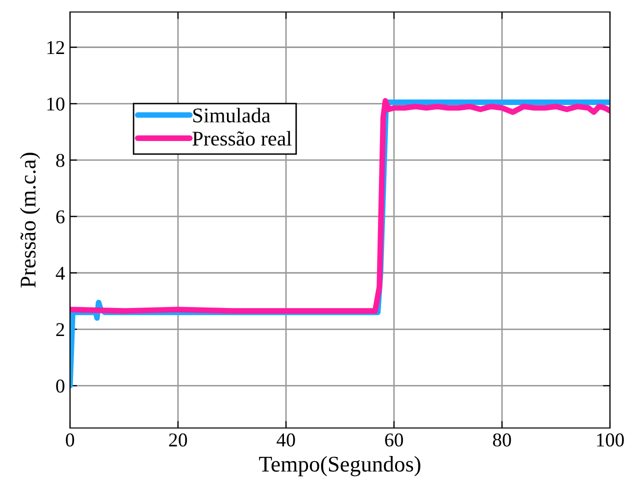 Image resolution: width=627 pixels, height=490 pixels. I want to click on y-axis-title: Pressão (m.c.a), so click(30, 220).